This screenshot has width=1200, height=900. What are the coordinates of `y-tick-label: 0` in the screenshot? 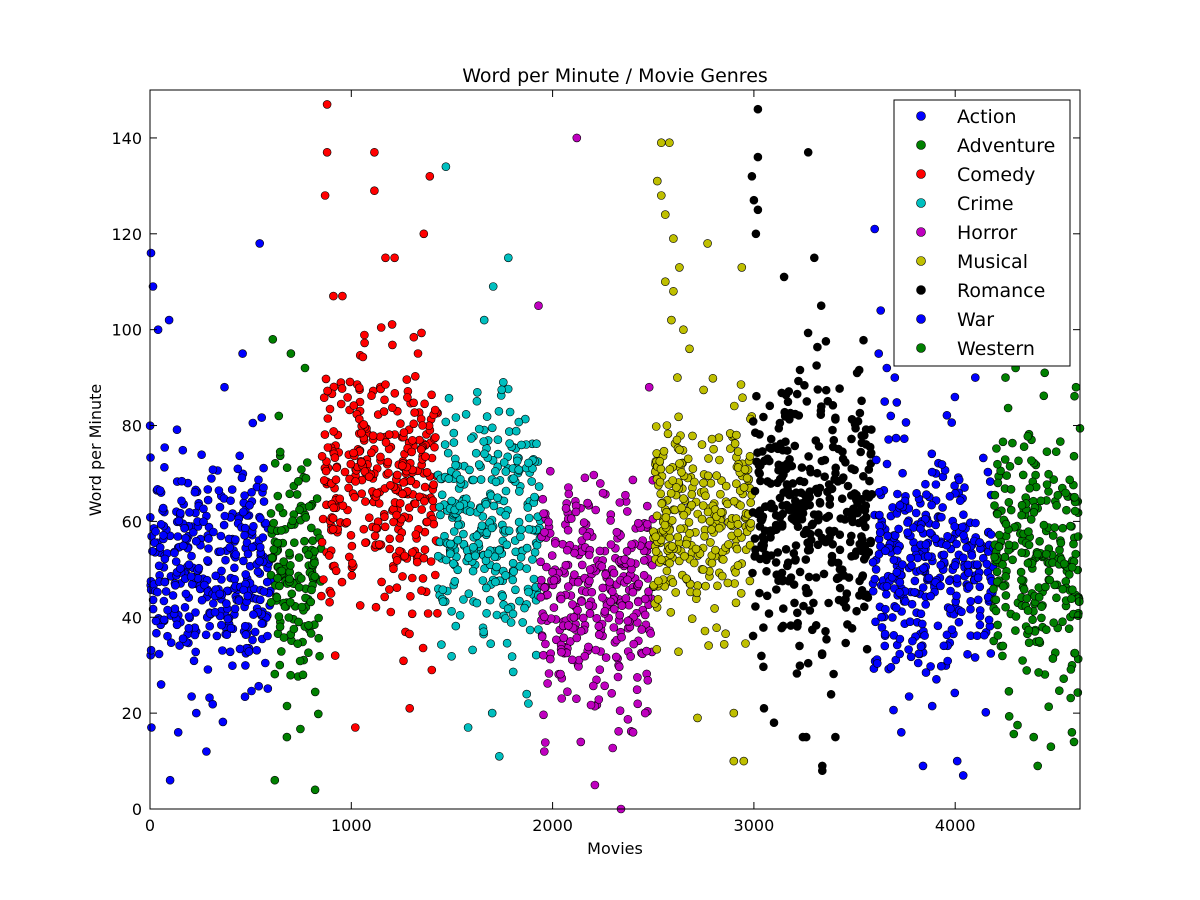 It's located at (137, 809).